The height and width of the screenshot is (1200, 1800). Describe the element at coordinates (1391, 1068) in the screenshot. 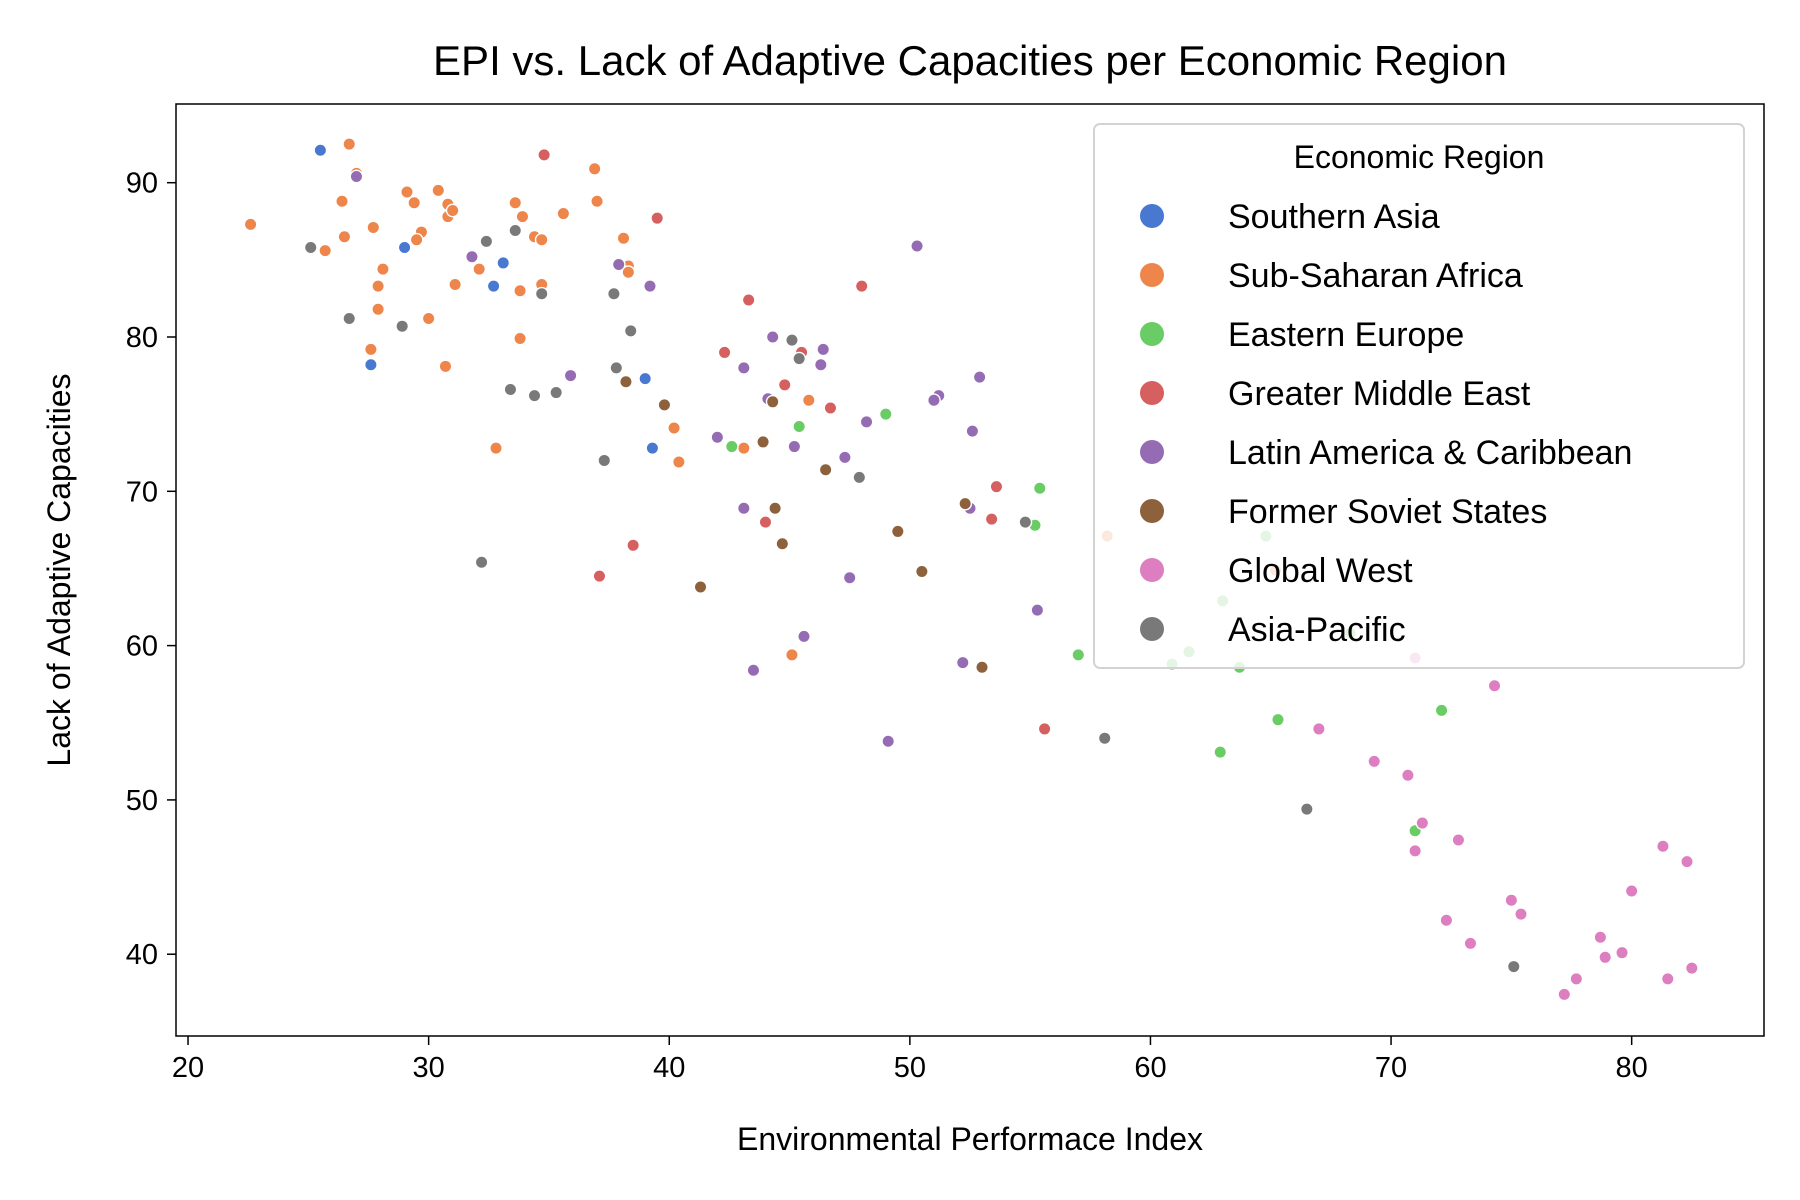

I see `x-tick-label: 70` at that location.